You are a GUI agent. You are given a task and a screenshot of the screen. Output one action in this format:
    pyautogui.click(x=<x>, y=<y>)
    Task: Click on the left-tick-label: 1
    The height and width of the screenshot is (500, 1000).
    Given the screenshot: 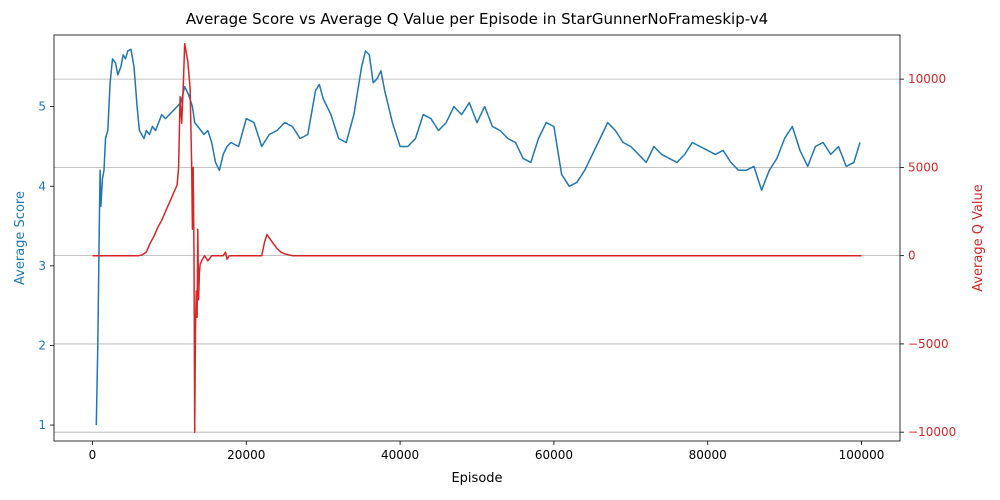 What is the action you would take?
    pyautogui.click(x=42, y=425)
    